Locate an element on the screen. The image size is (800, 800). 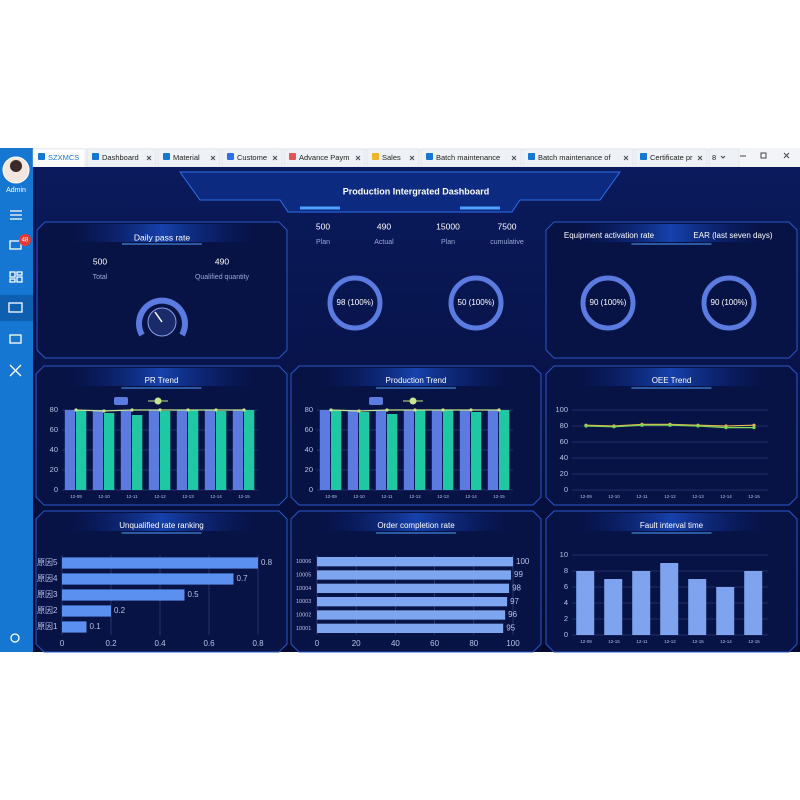
y-tick-label: 10003 is located at coordinates (303, 602).